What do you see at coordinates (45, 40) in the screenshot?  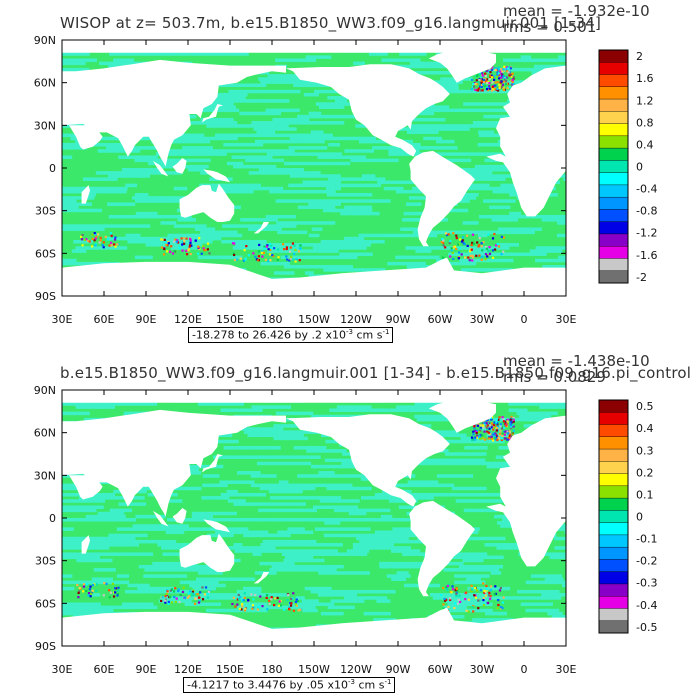 I see `y-tick-label: 90N` at bounding box center [45, 40].